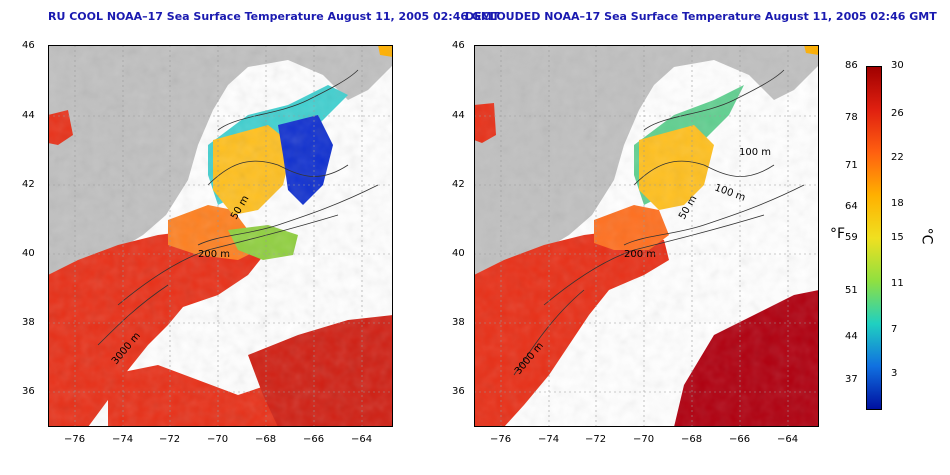  Describe the element at coordinates (851, 237) in the screenshot. I see `fahrenheit-tick-label: 59` at that location.